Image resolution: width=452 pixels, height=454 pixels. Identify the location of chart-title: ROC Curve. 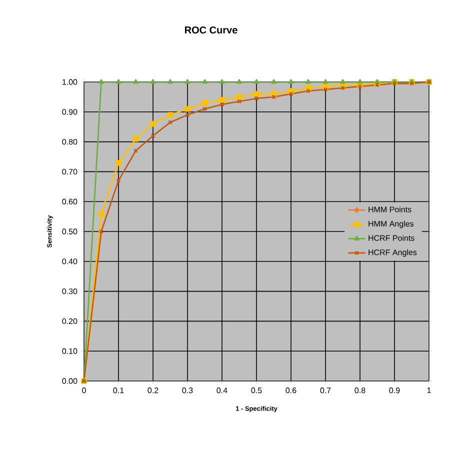
(211, 30).